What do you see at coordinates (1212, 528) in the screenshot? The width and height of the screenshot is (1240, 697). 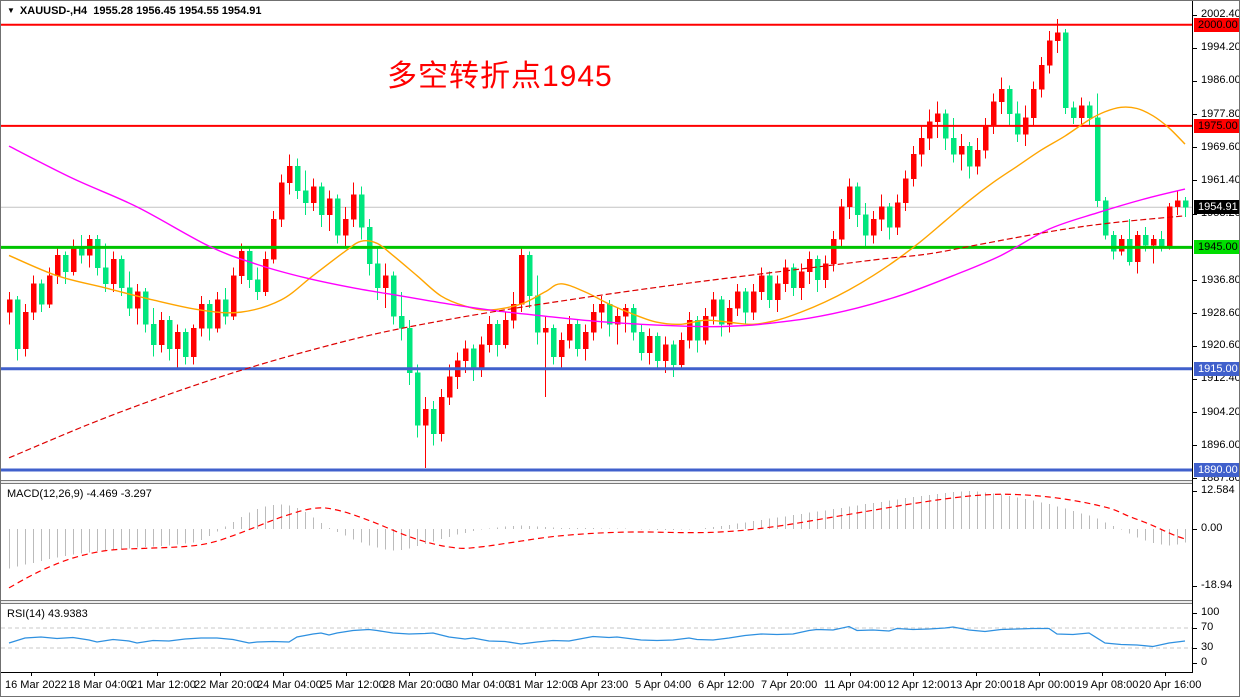 I see `macd-tick-label: 0.00` at bounding box center [1212, 528].